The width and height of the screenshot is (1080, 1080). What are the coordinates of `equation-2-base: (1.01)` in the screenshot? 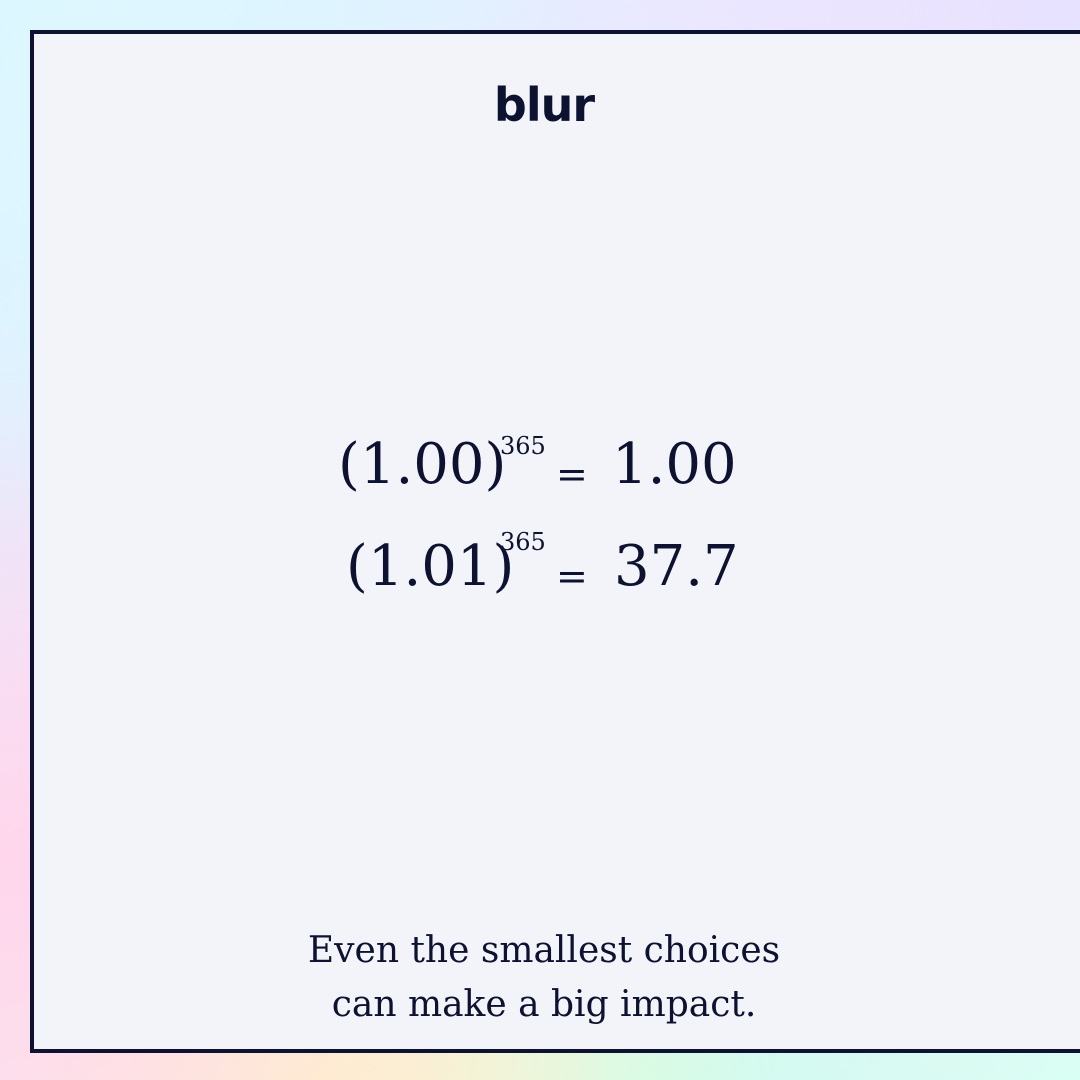 It's located at (430, 566).